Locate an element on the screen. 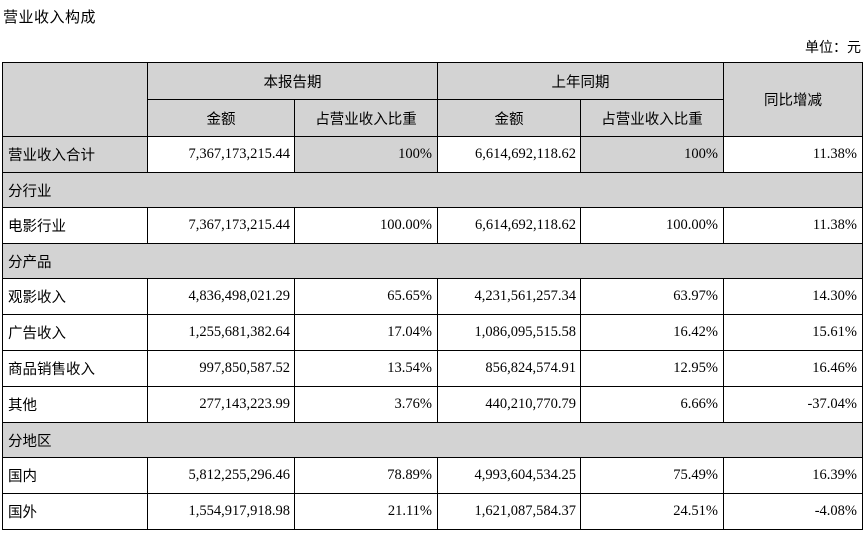  section-row-region: 分地区 is located at coordinates (432, 440).